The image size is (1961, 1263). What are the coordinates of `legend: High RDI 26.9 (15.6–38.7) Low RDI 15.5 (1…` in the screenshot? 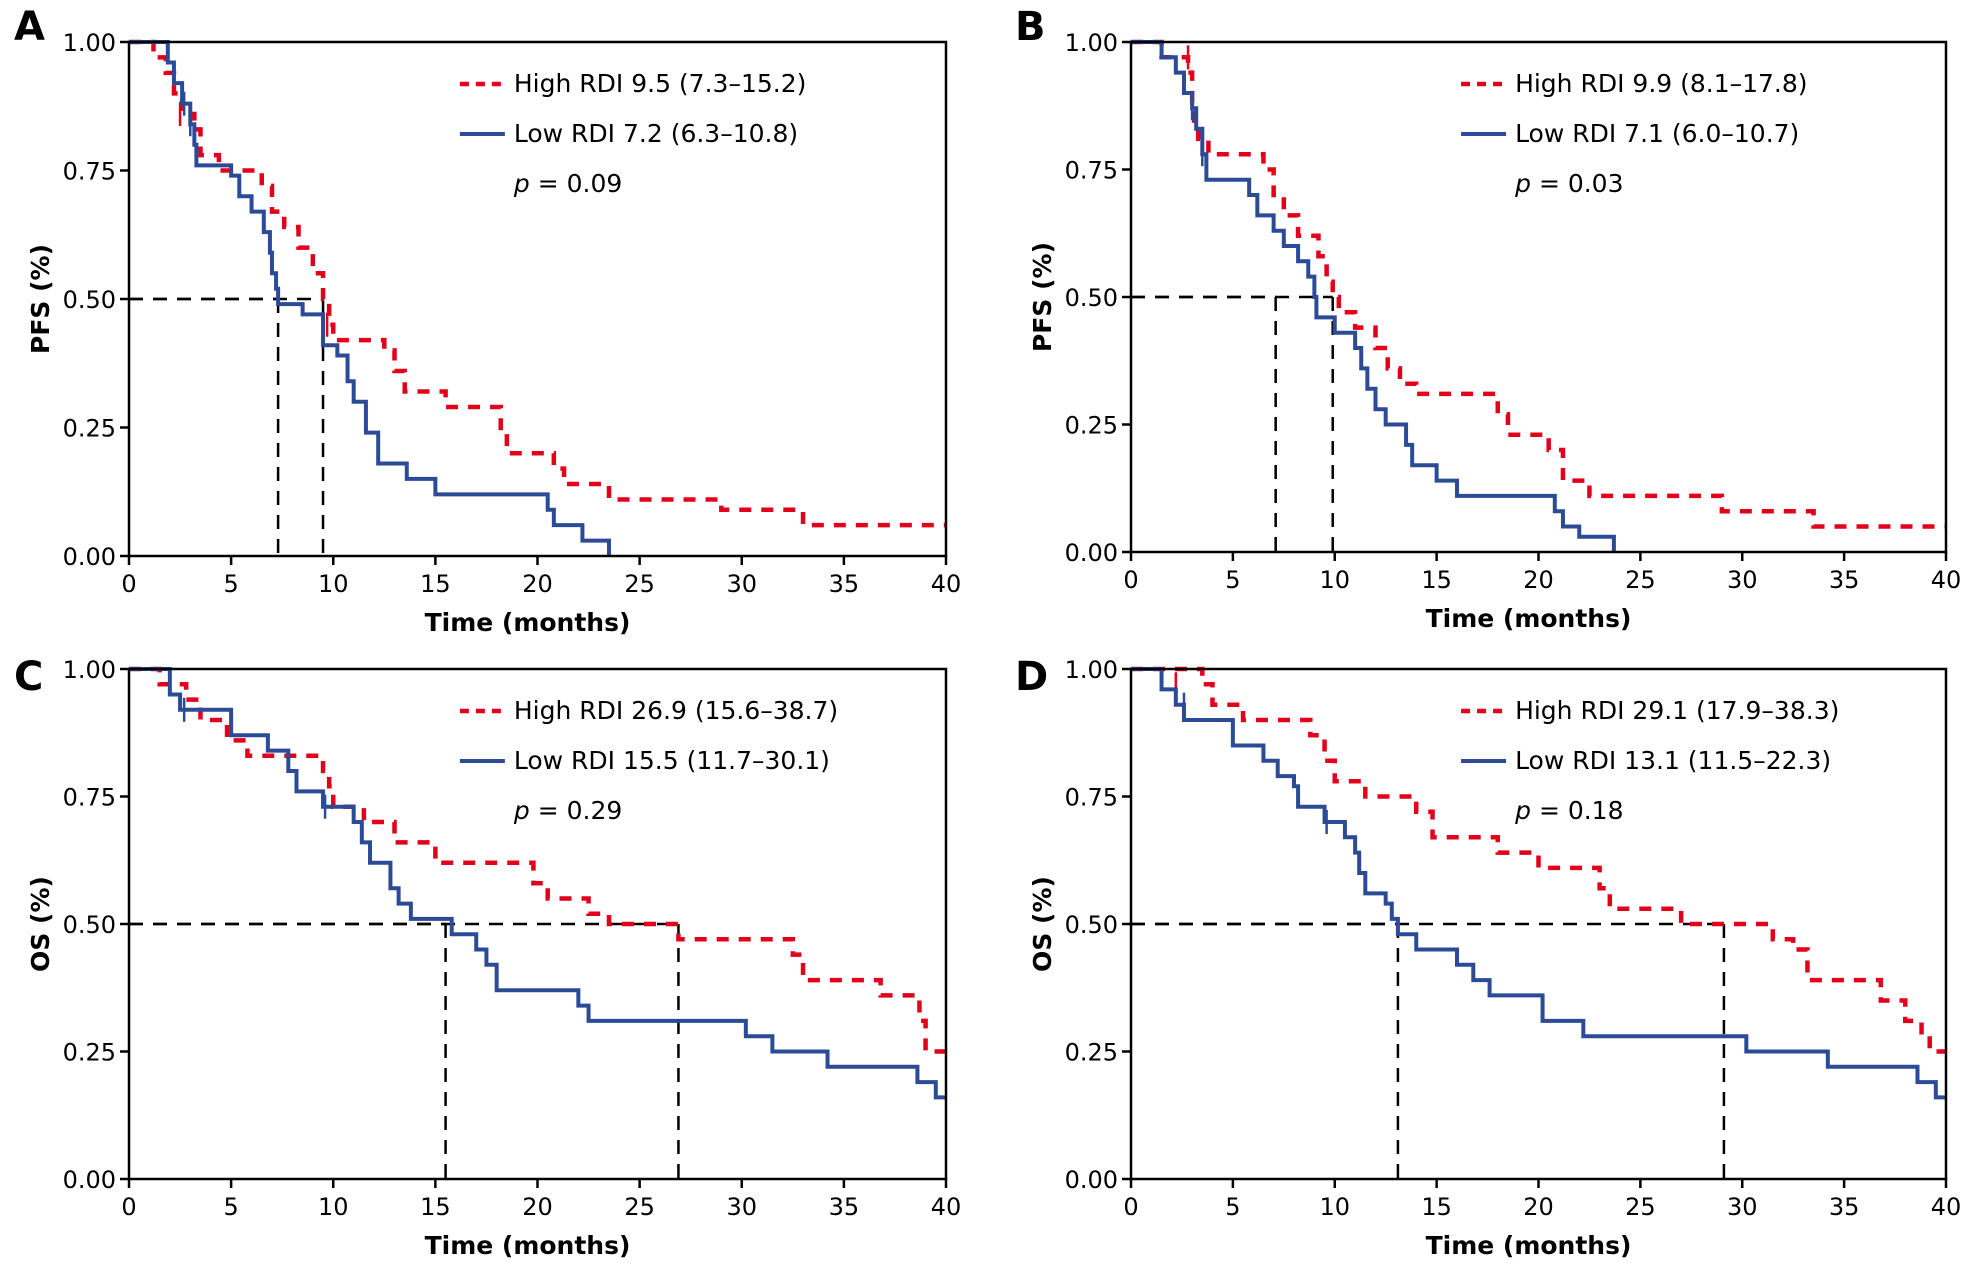 It's located at (648, 760).